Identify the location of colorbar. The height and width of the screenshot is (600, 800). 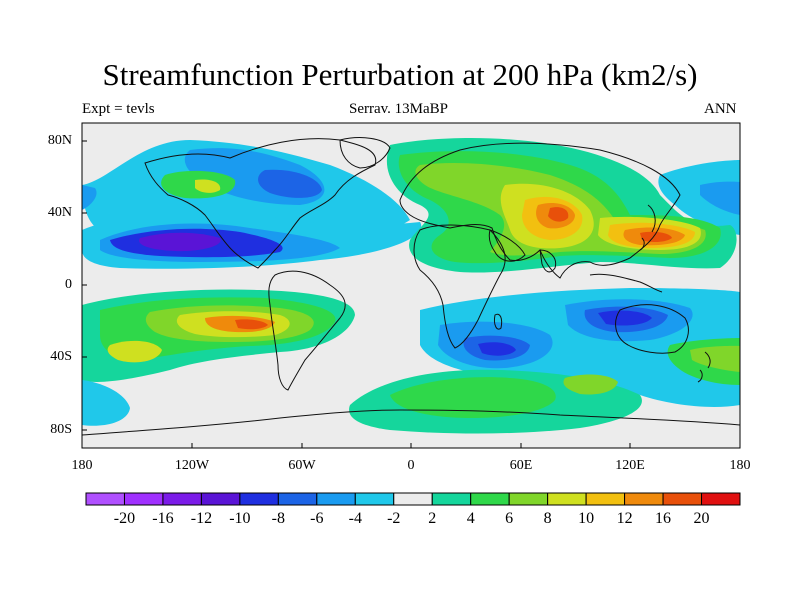
(413, 499).